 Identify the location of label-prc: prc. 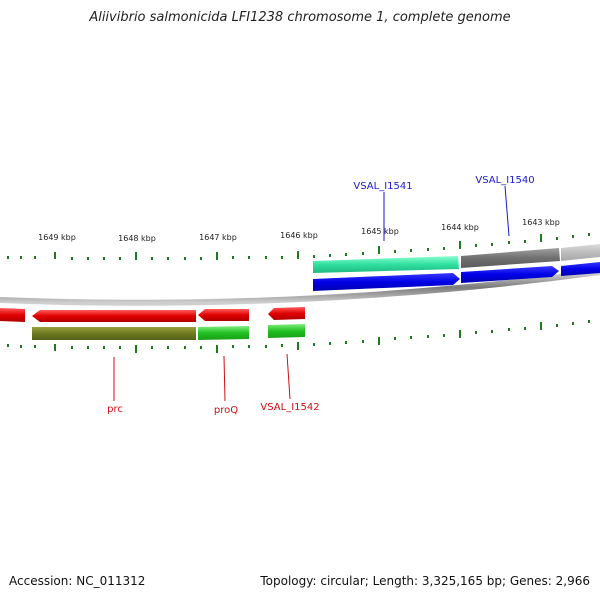
(115, 409).